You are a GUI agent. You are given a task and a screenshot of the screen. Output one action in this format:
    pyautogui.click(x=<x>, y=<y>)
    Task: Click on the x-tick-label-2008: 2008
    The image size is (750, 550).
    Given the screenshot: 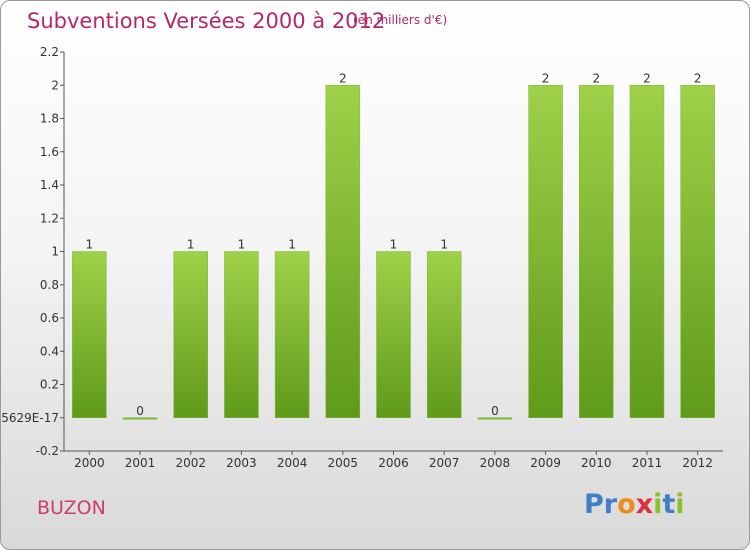 What is the action you would take?
    pyautogui.click(x=495, y=463)
    